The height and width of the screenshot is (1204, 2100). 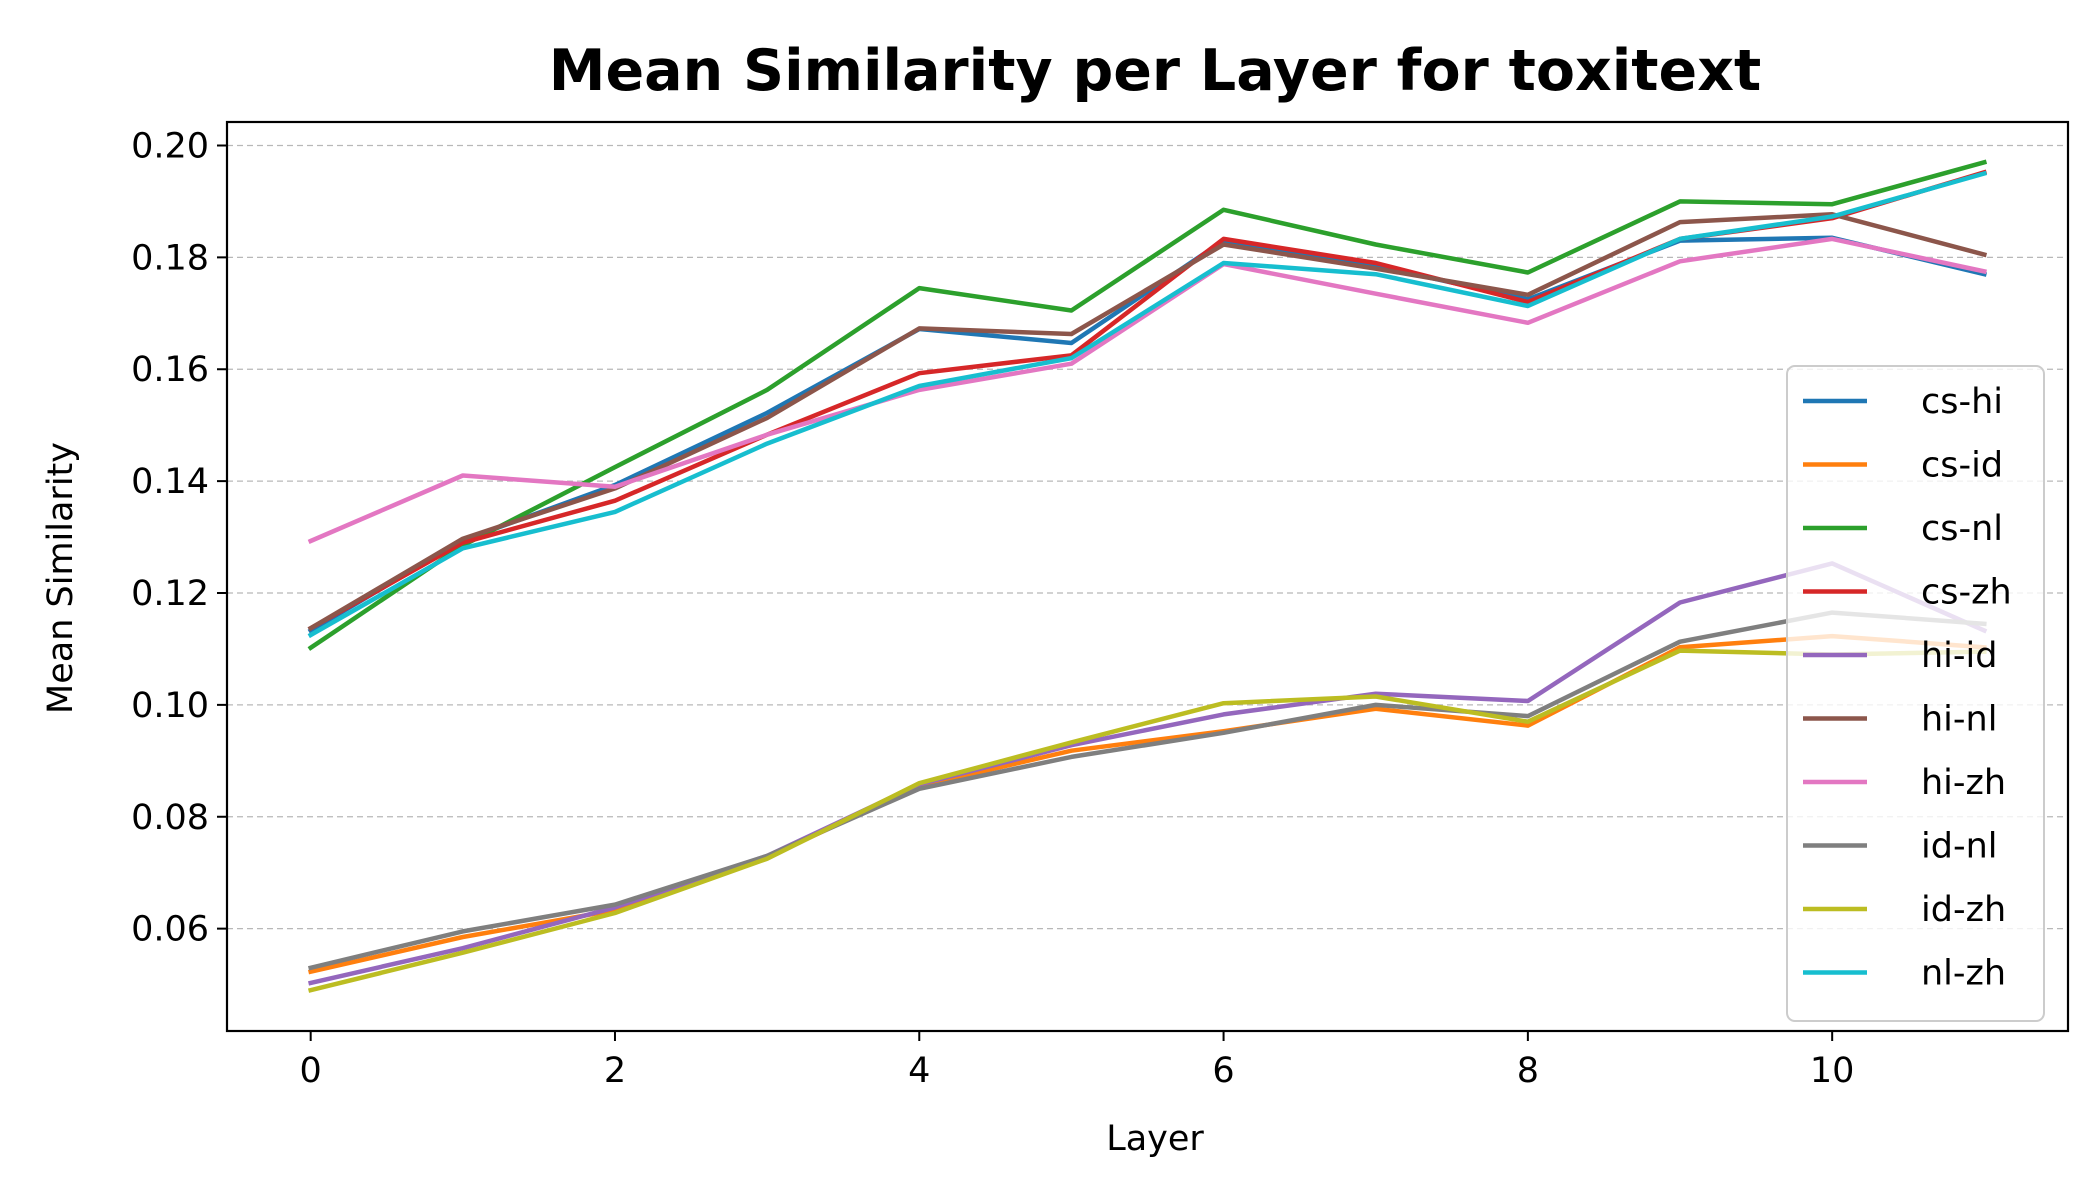 I want to click on y-tick-label: 0.18, so click(x=170, y=258).